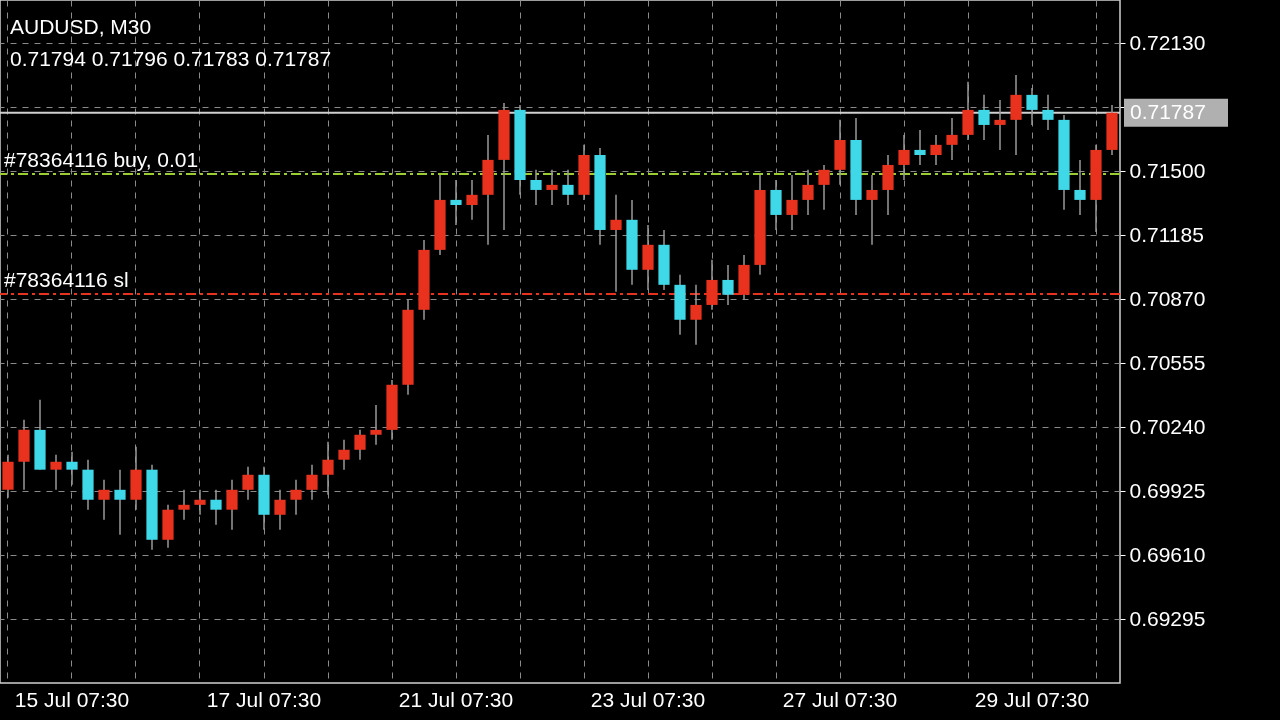 The height and width of the screenshot is (720, 1280). I want to click on x-tick-label: 29 Jul 07:30, so click(1032, 699).